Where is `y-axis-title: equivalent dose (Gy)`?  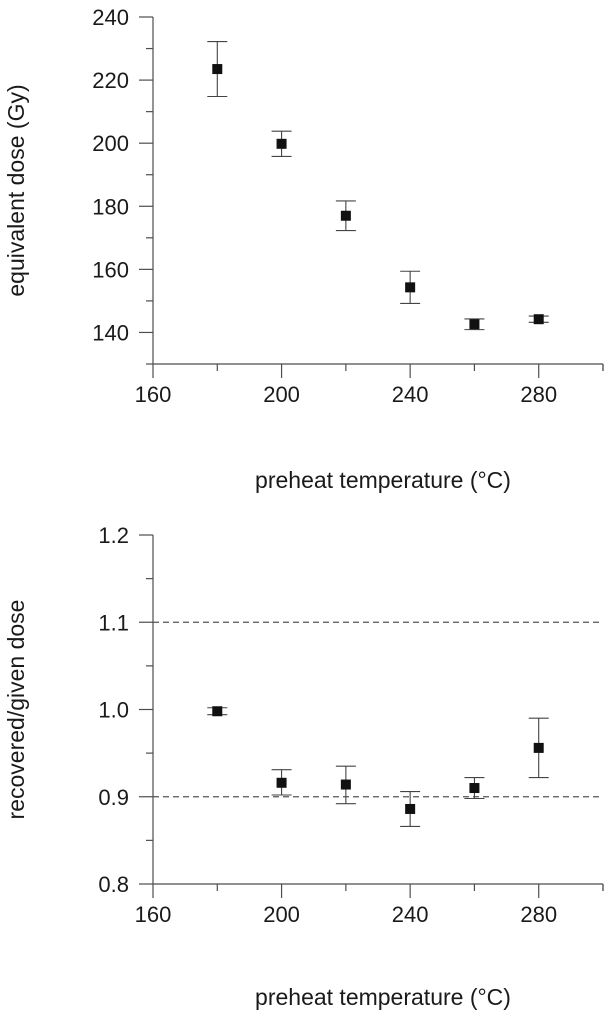
y-axis-title: equivalent dose (Gy) is located at coordinates (16, 190).